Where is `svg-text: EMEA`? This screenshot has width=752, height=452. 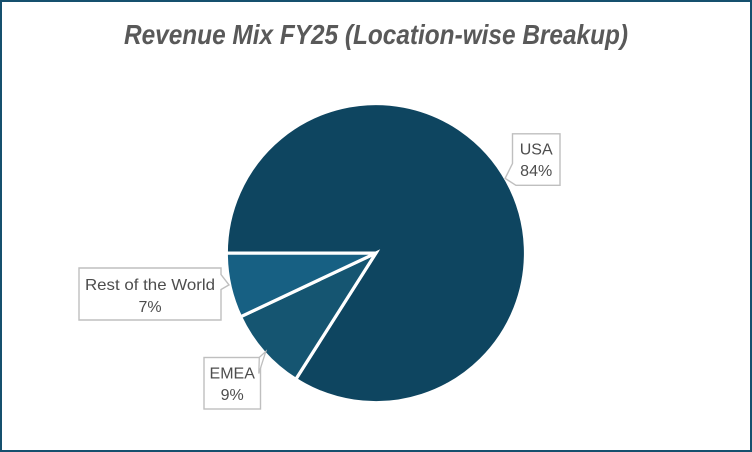 svg-text: EMEA is located at coordinates (233, 374).